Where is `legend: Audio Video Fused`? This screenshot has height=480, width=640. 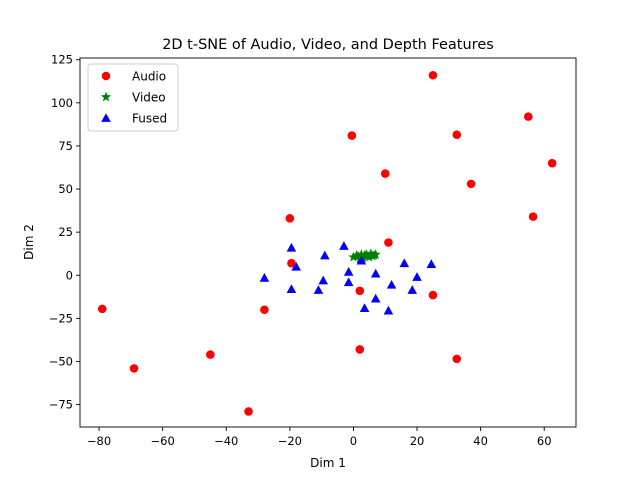
legend: Audio Video Fused is located at coordinates (133, 97).